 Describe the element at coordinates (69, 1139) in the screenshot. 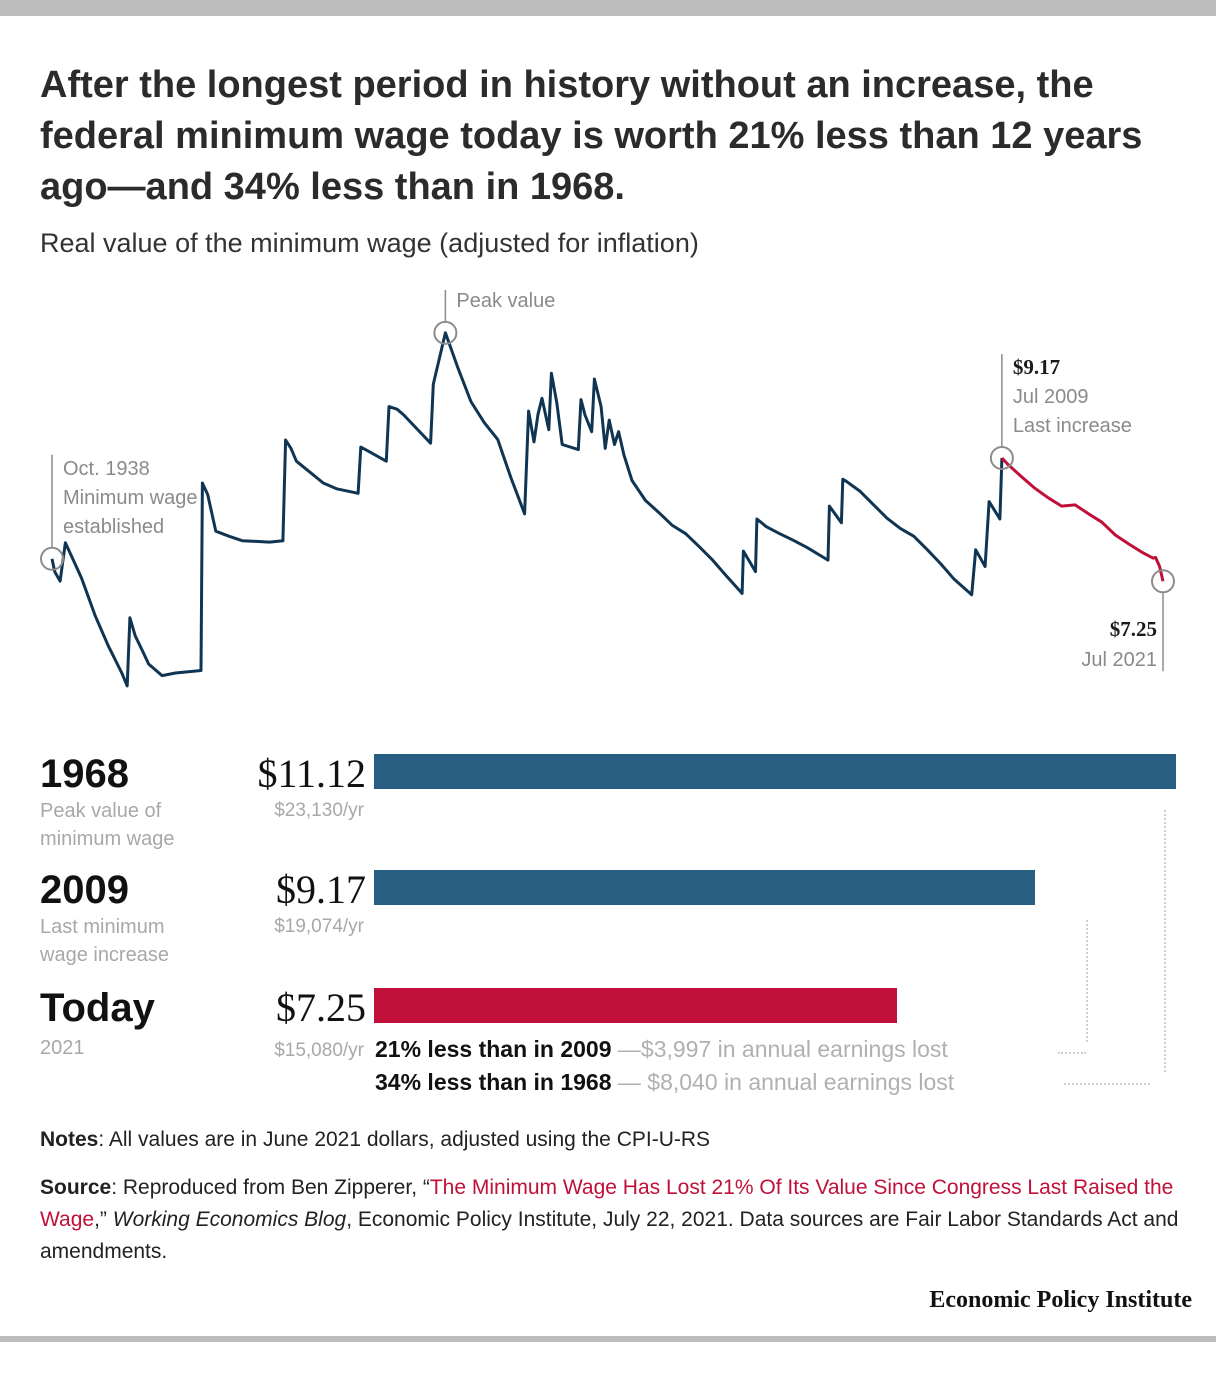

I see `notes-label: Notes` at that location.